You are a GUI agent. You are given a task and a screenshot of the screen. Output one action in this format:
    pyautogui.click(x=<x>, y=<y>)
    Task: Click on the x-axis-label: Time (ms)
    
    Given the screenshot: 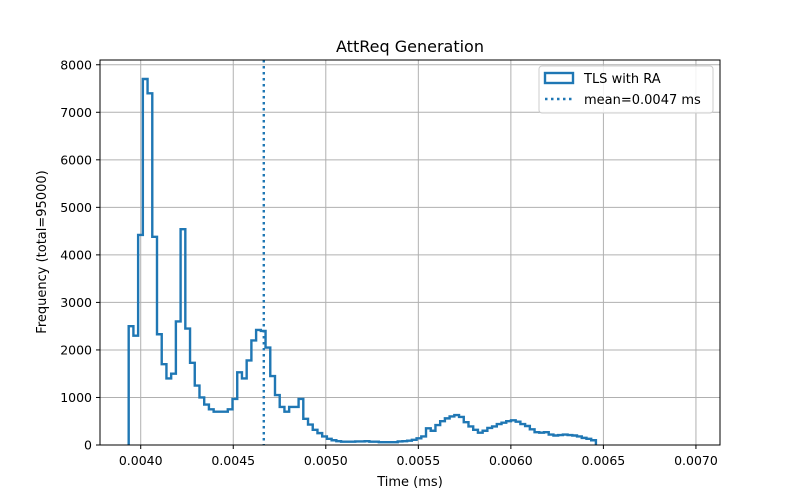 What is the action you would take?
    pyautogui.click(x=409, y=482)
    